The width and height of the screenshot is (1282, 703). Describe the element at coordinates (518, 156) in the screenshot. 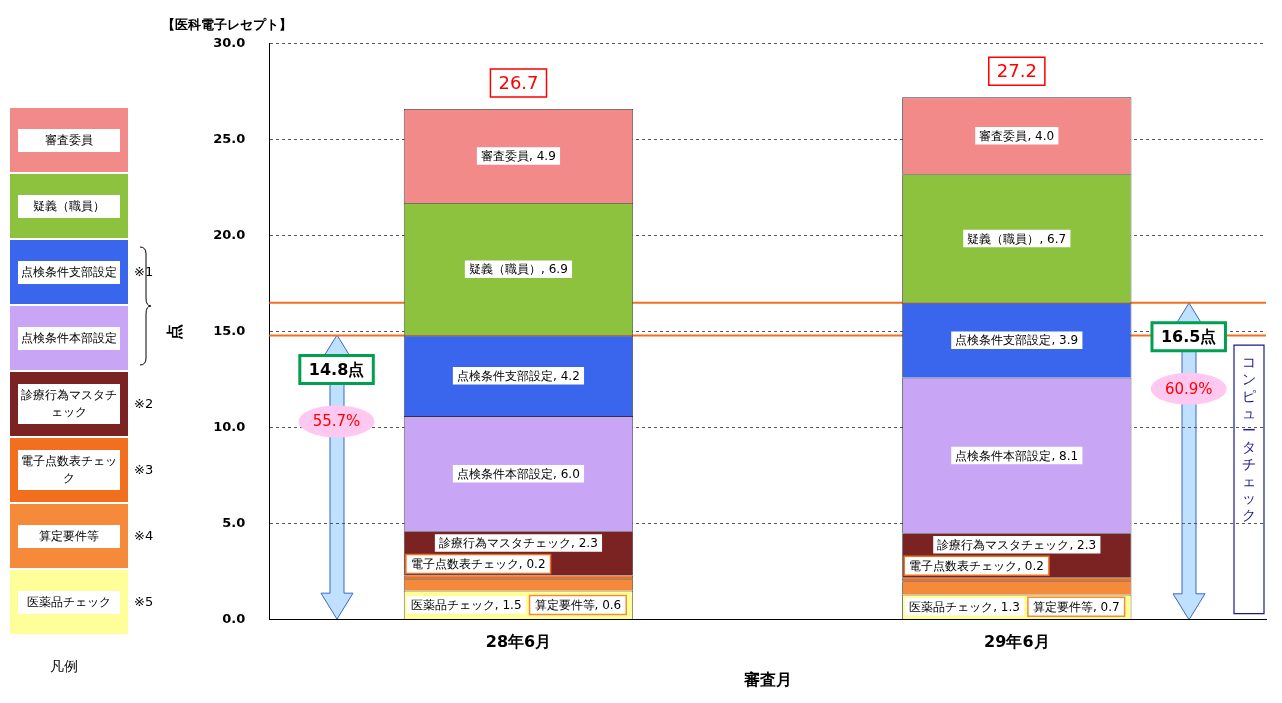

I see `data-label: 審査委員, 4.9` at that location.